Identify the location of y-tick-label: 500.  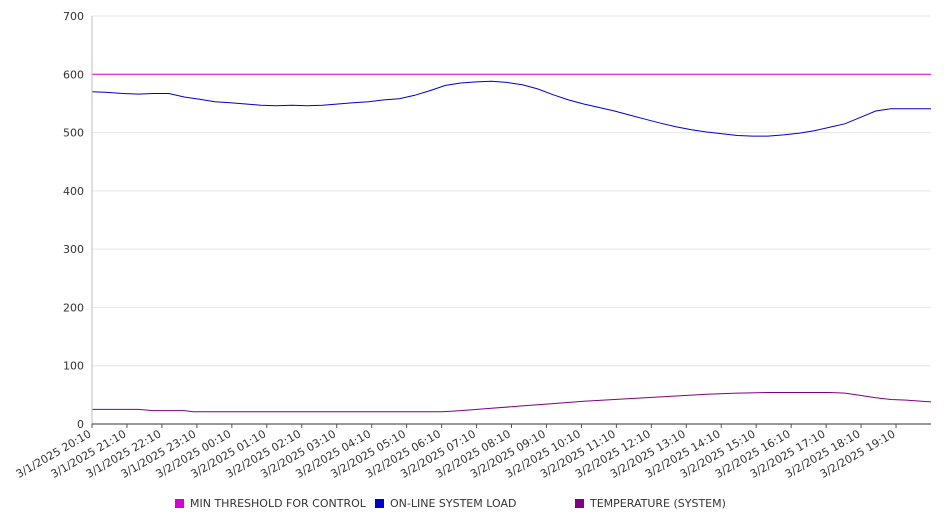
(73, 133).